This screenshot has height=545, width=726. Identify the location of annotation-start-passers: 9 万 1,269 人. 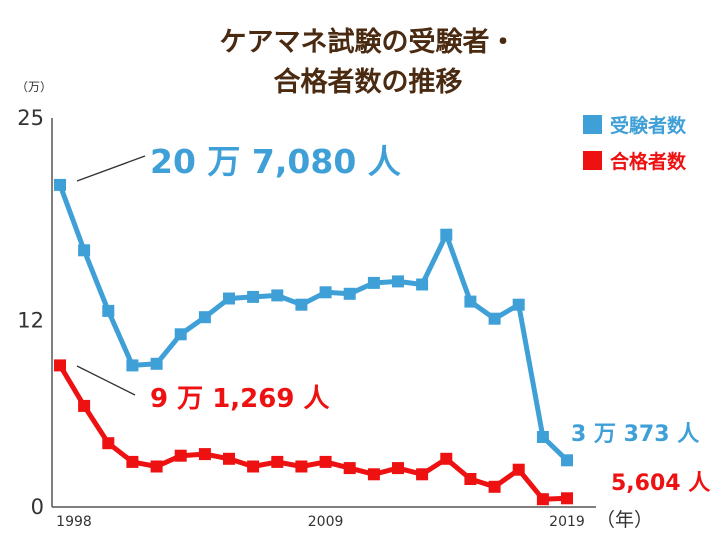
(240, 399).